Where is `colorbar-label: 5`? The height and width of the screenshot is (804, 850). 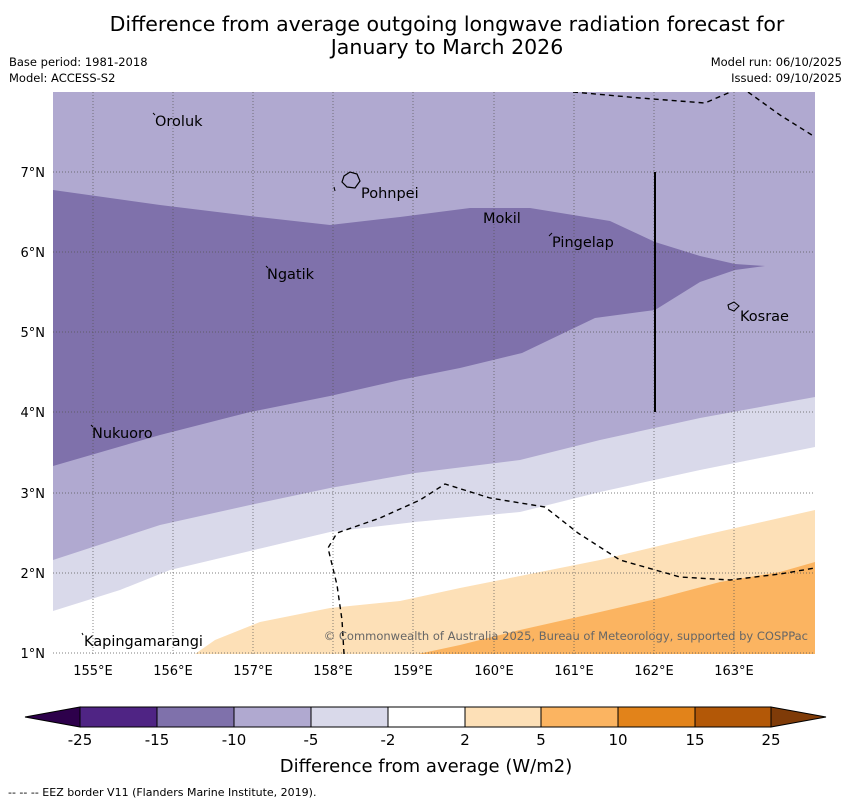 colorbar-label: 5 is located at coordinates (541, 740).